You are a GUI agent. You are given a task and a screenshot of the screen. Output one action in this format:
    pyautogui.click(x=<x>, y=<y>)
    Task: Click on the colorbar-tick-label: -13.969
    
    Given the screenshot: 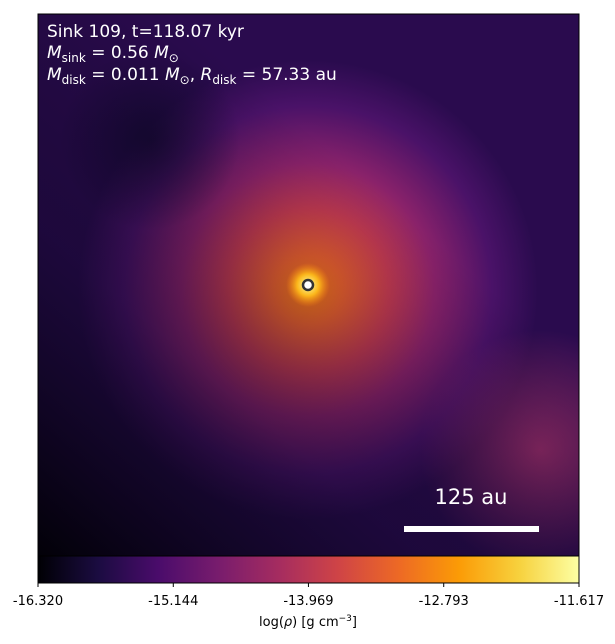 What is the action you would take?
    pyautogui.click(x=308, y=601)
    